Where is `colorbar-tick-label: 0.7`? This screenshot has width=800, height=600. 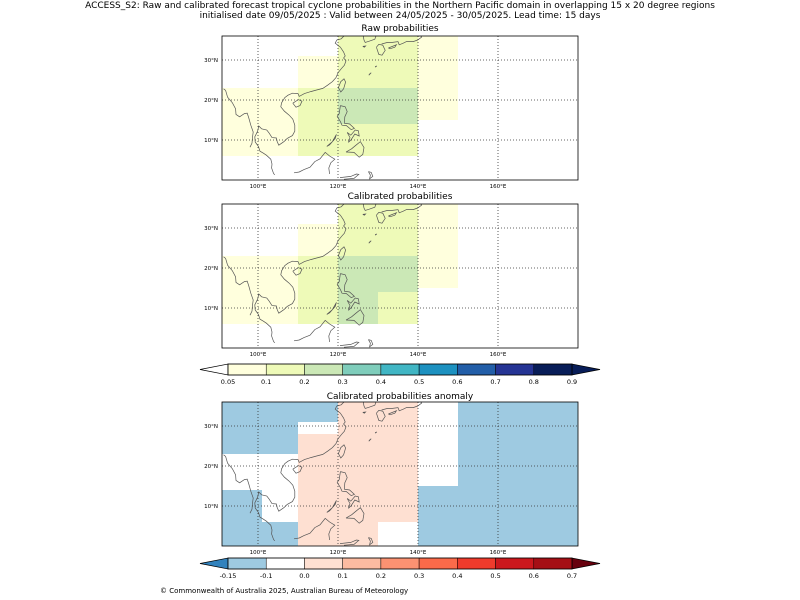 colorbar-tick-label: 0.7 is located at coordinates (495, 382).